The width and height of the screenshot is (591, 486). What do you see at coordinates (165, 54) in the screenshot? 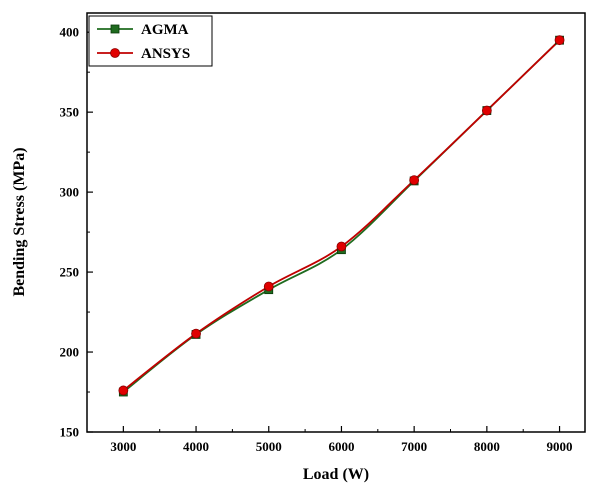
I see `legend-label-ansys: ANSYS` at bounding box center [165, 54].